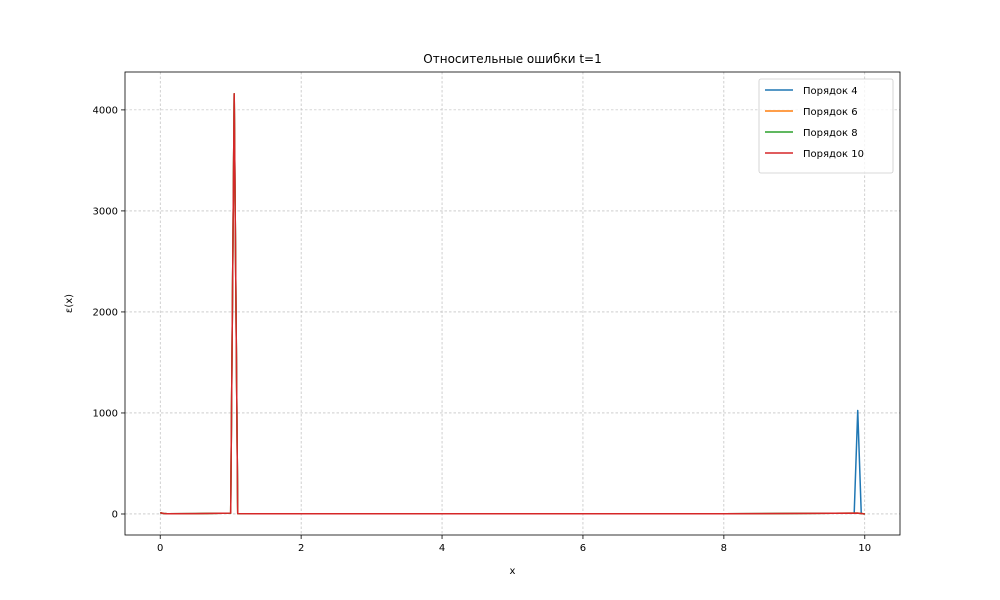 The height and width of the screenshot is (600, 1000). I want to click on y-tick-label: 4000, so click(105, 110).